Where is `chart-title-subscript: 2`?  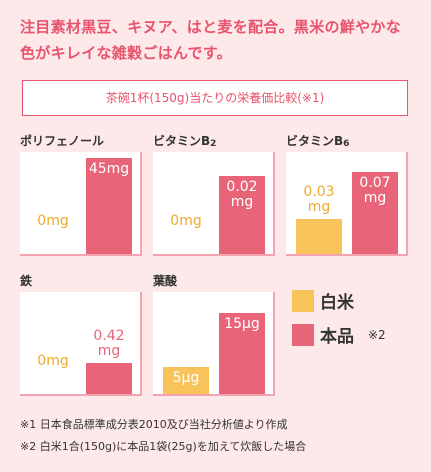
chart-title-subscript: 2 is located at coordinates (213, 144).